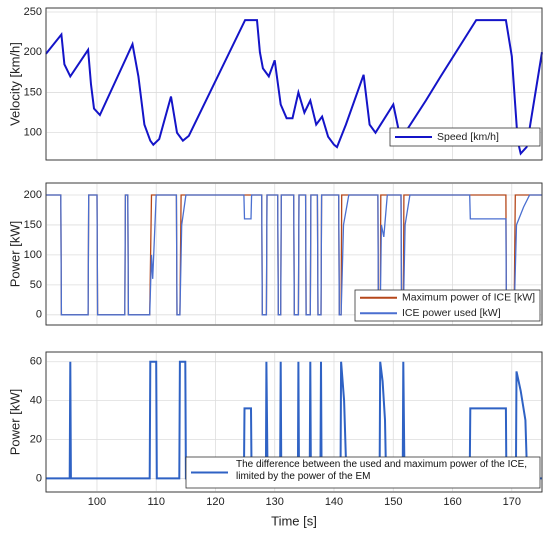  Describe the element at coordinates (97, 502) in the screenshot. I see `x-tick-label: 100` at that location.